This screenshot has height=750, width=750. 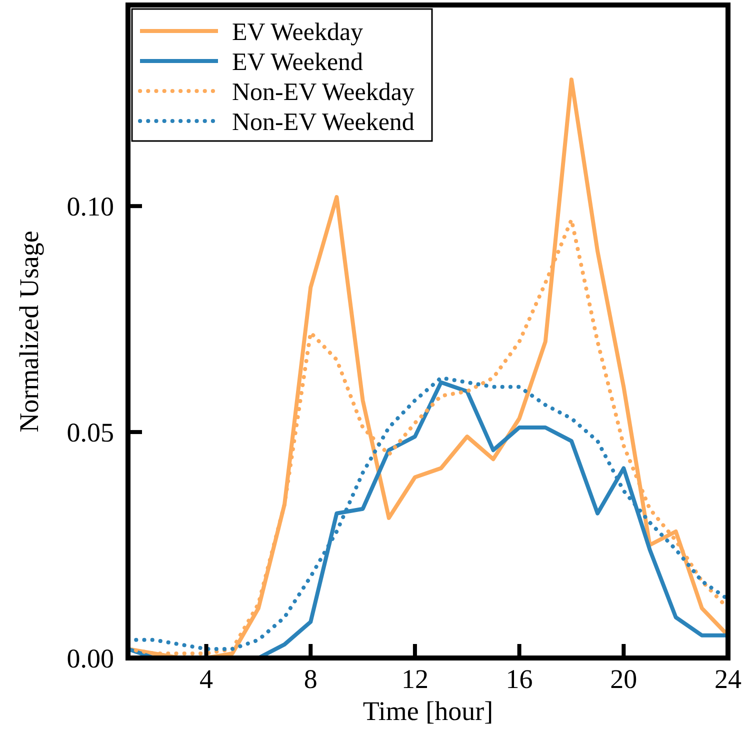 What do you see at coordinates (311, 679) in the screenshot?
I see `x-tick-label: 8` at bounding box center [311, 679].